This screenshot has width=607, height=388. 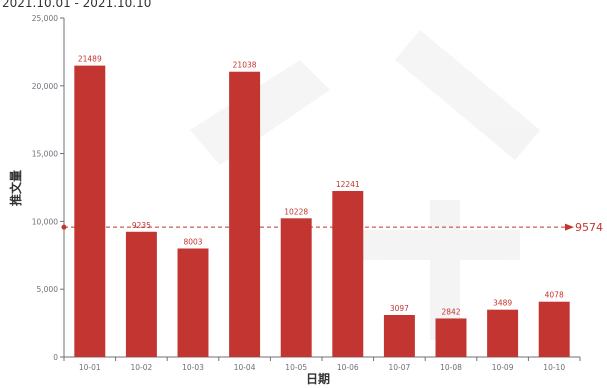 What do you see at coordinates (450, 311) in the screenshot?
I see `bar-value-label: 2842` at bounding box center [450, 311].